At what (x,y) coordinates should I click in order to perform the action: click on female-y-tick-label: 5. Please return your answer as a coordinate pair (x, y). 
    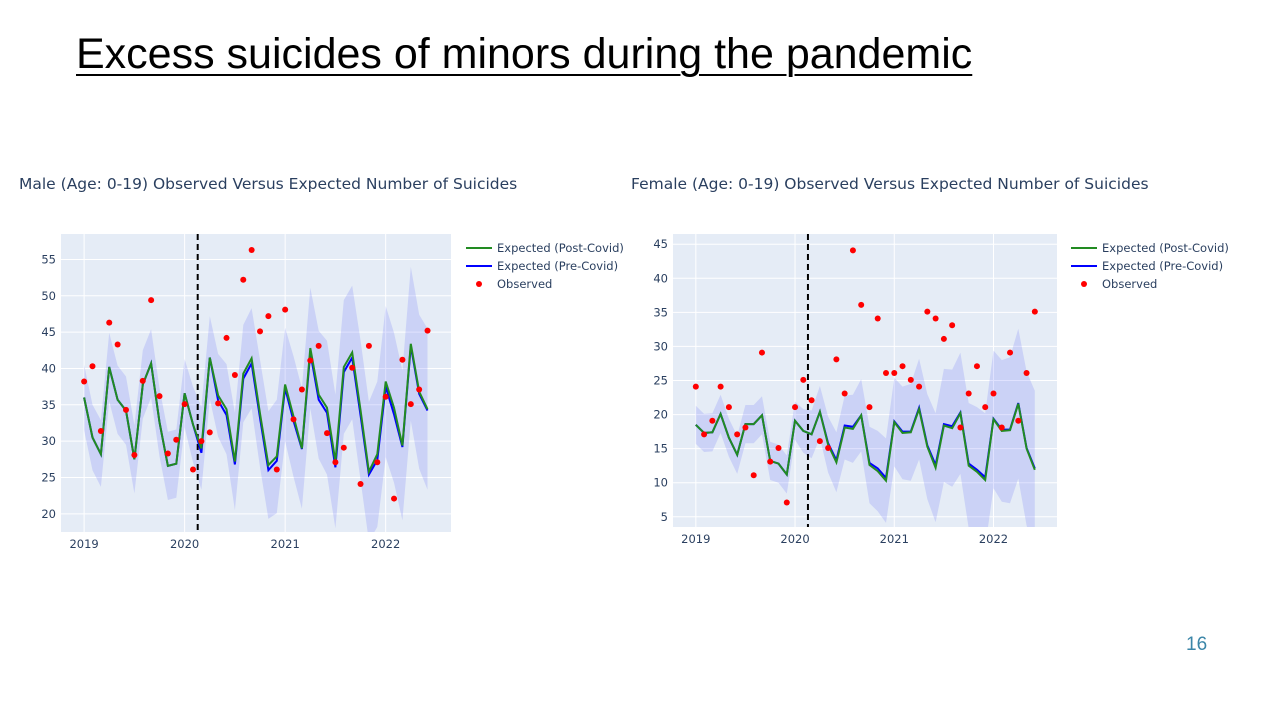
    Looking at the image, I should click on (664, 517).